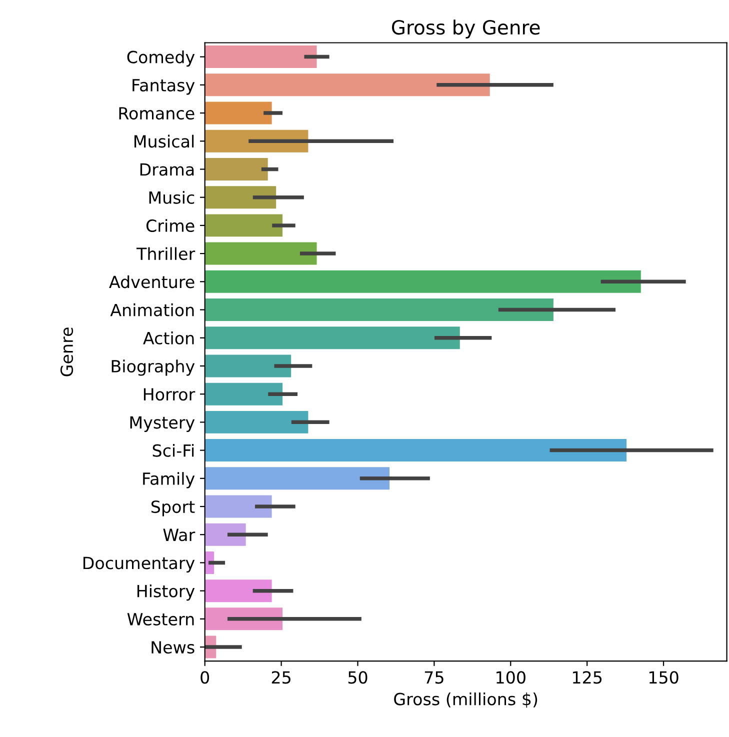  I want to click on x-axis-title: Gross (millions $), so click(466, 700).